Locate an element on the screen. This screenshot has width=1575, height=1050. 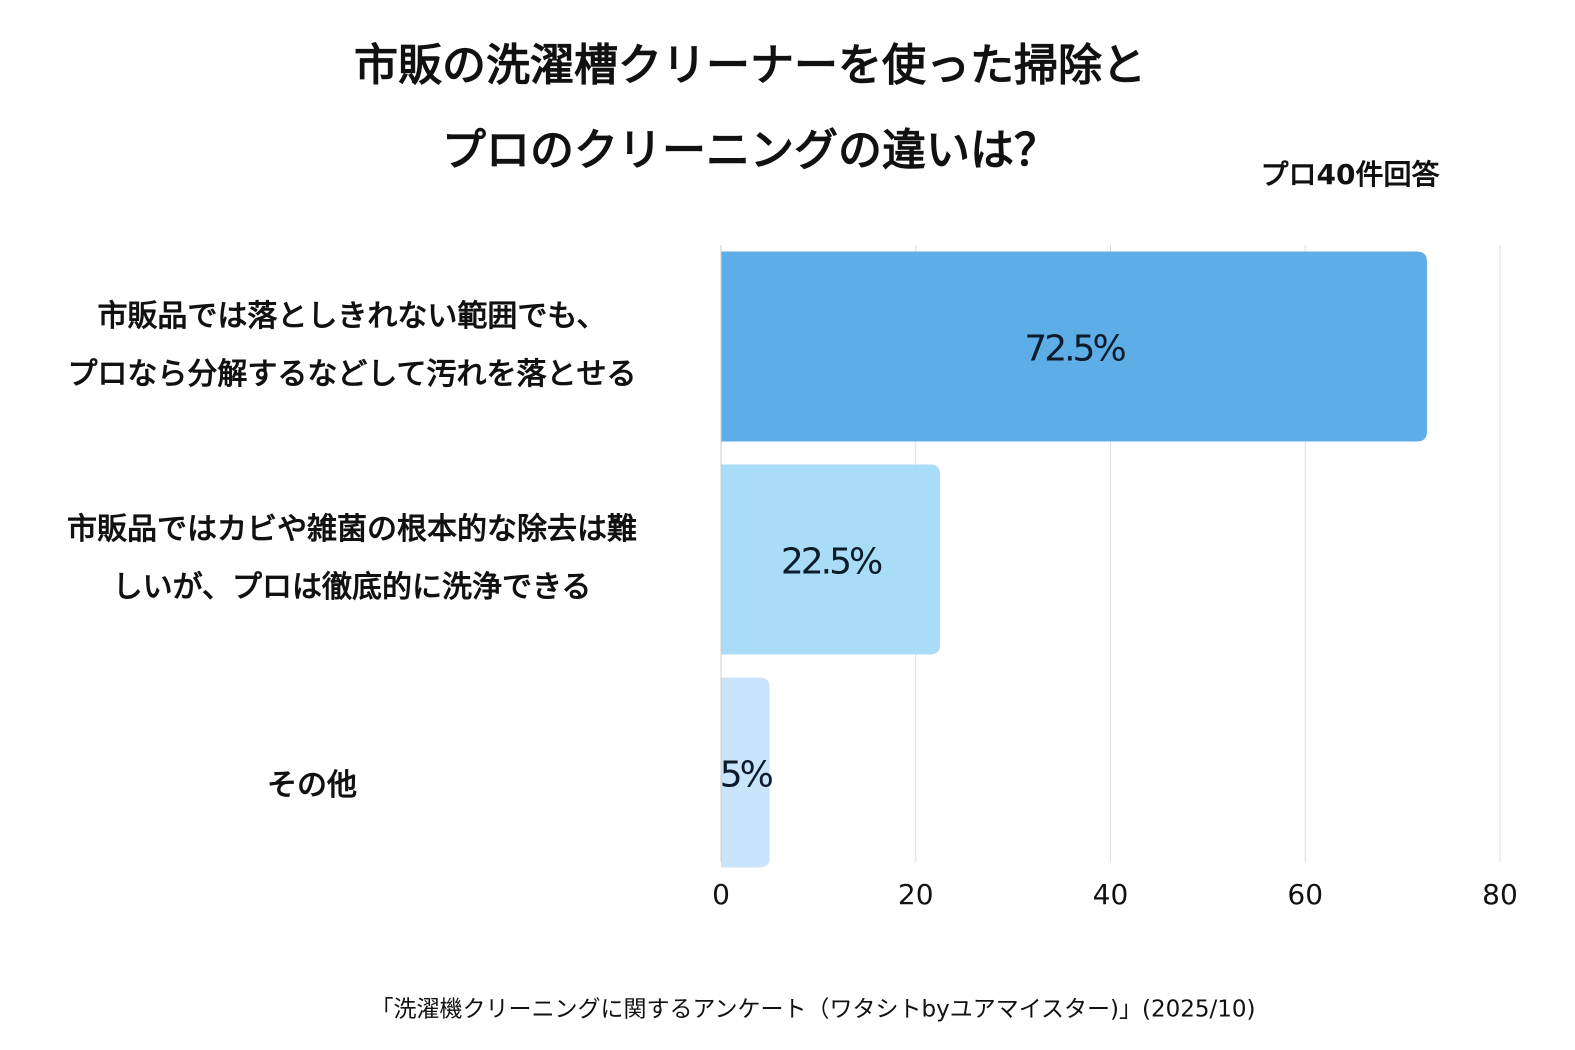
value-label: 72.5% is located at coordinates (1074, 349).